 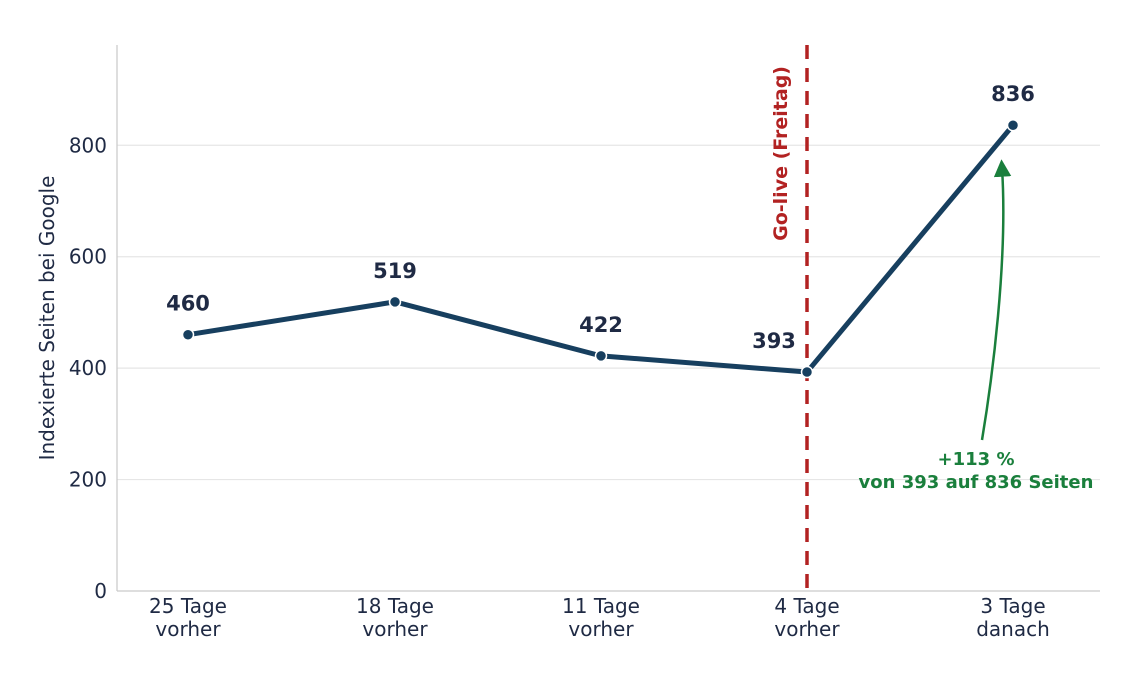 I want to click on y-tick-label-0: 0, so click(x=100, y=591).